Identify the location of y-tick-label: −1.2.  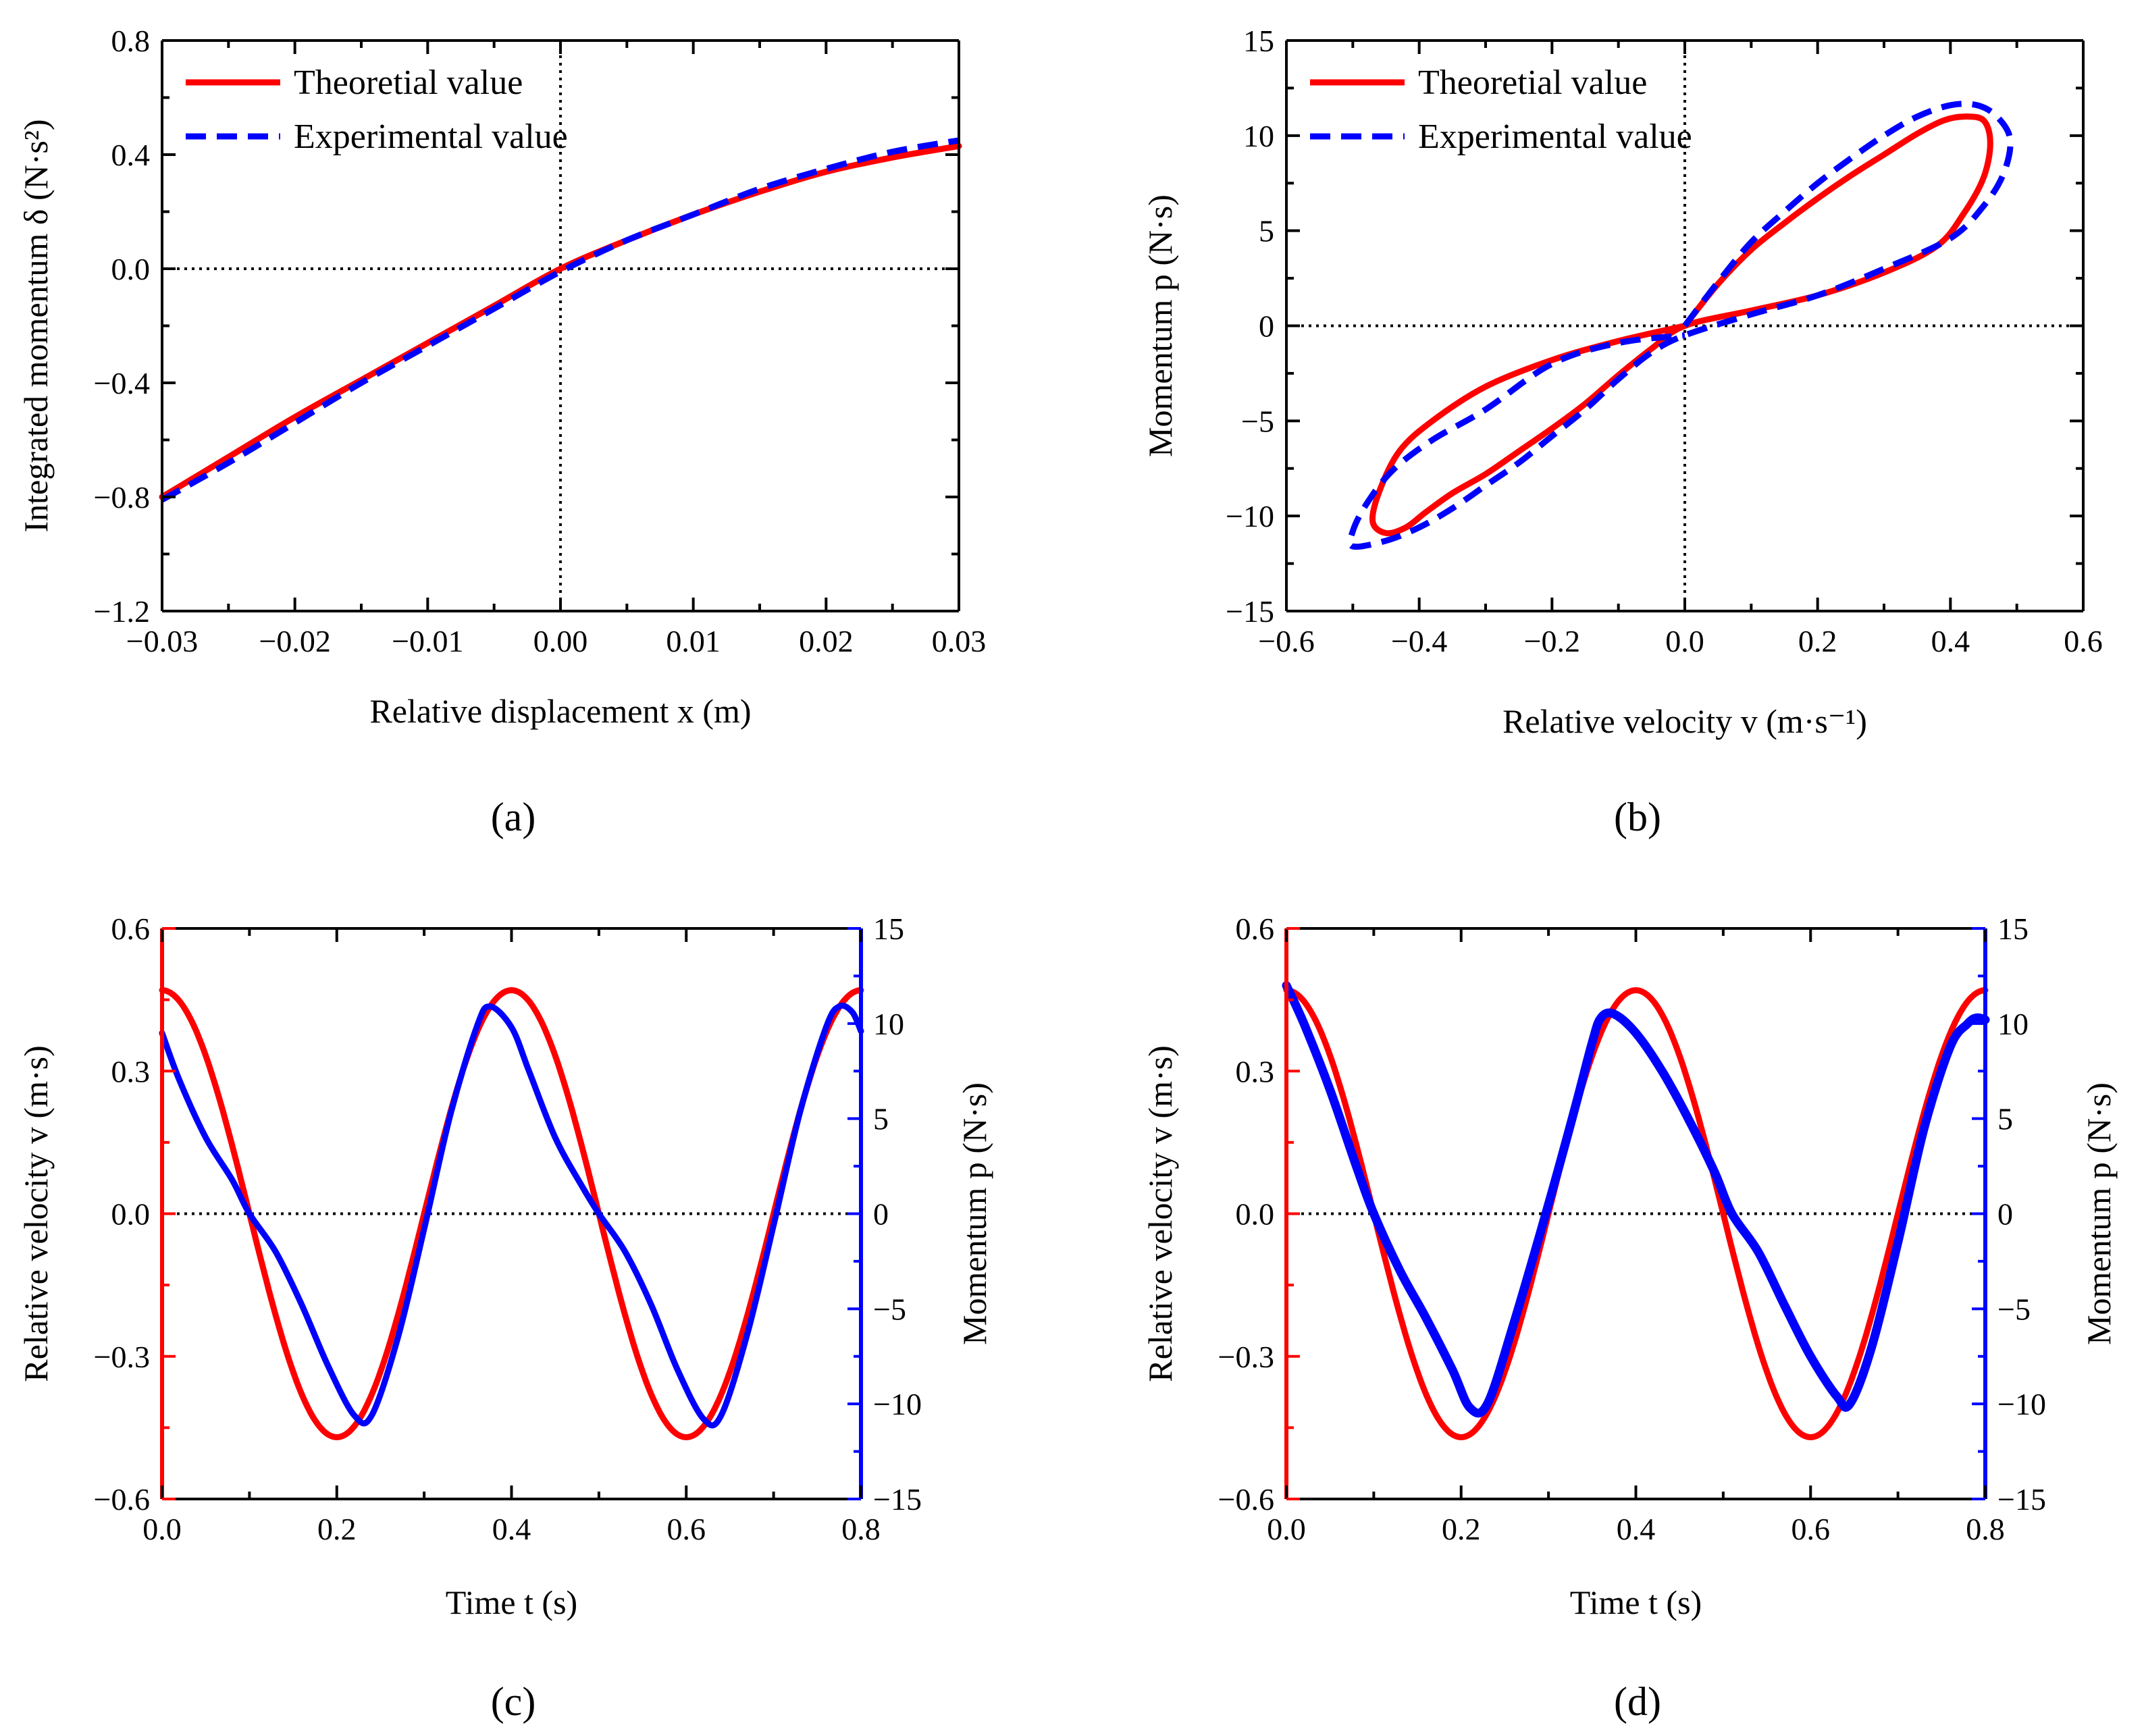
(122, 611).